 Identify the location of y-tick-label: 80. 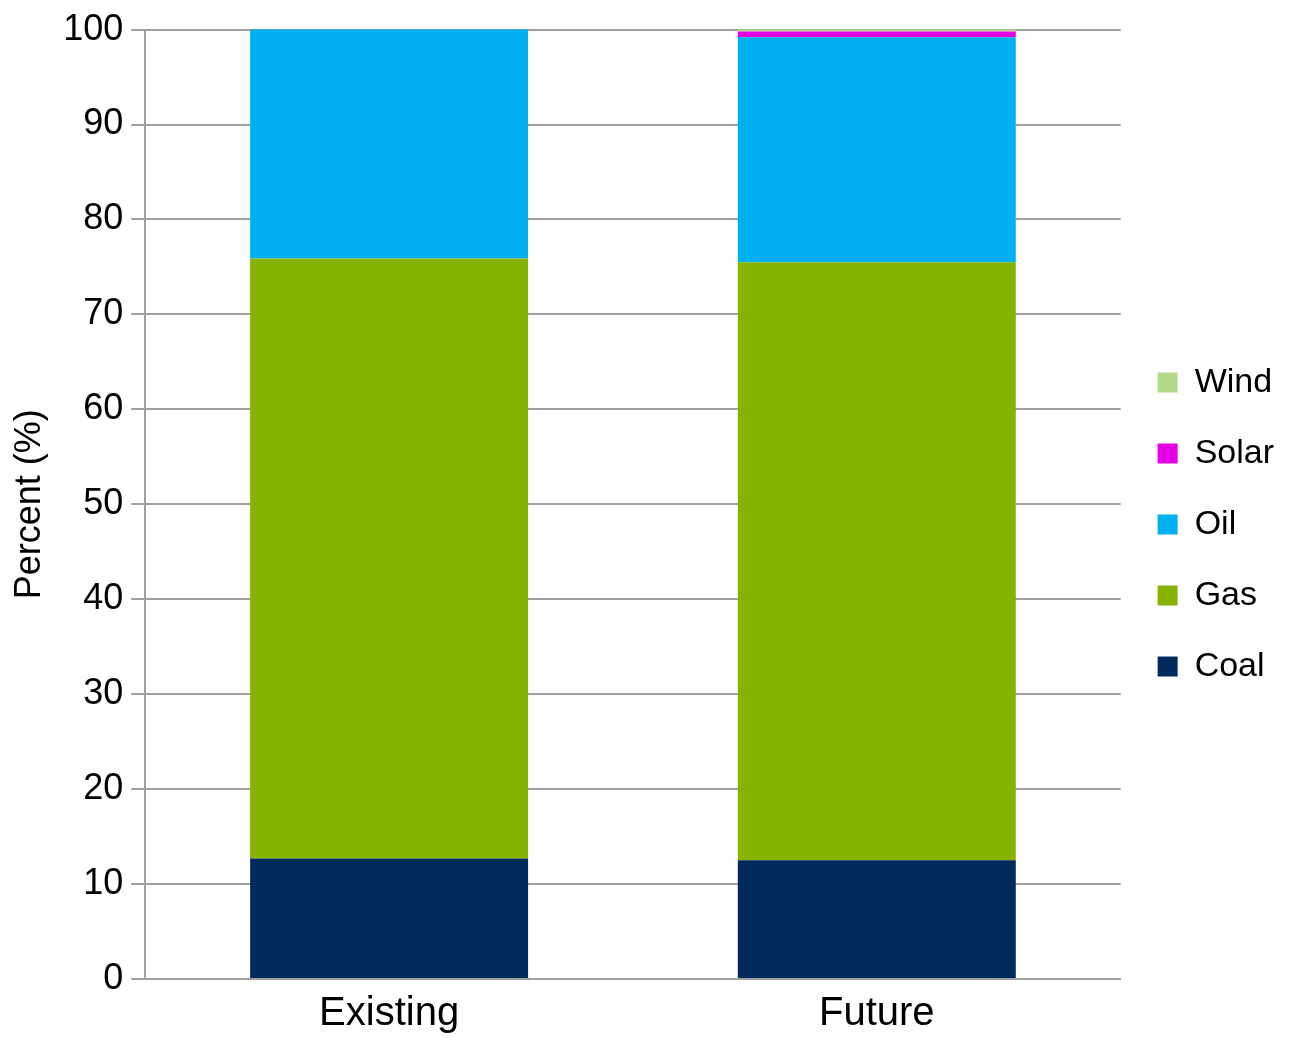
(103, 217).